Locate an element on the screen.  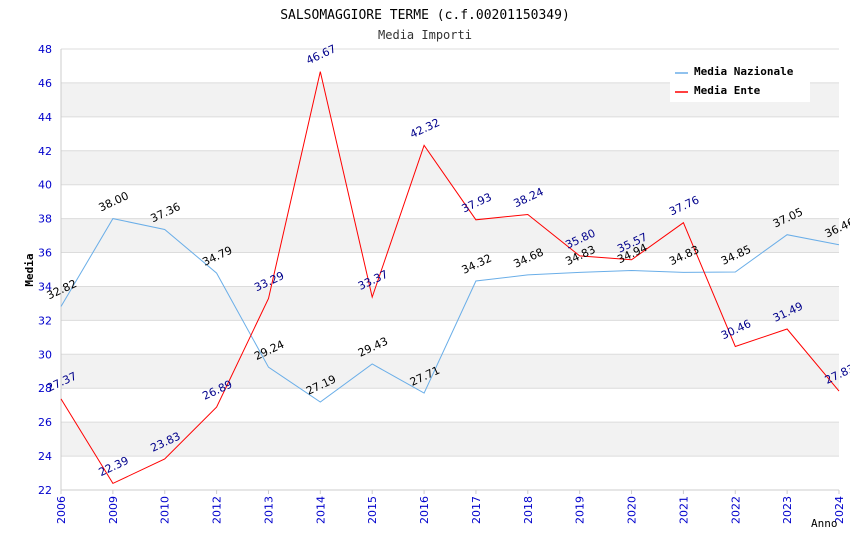
x-tick-label: 2020 is located at coordinates (632, 510).